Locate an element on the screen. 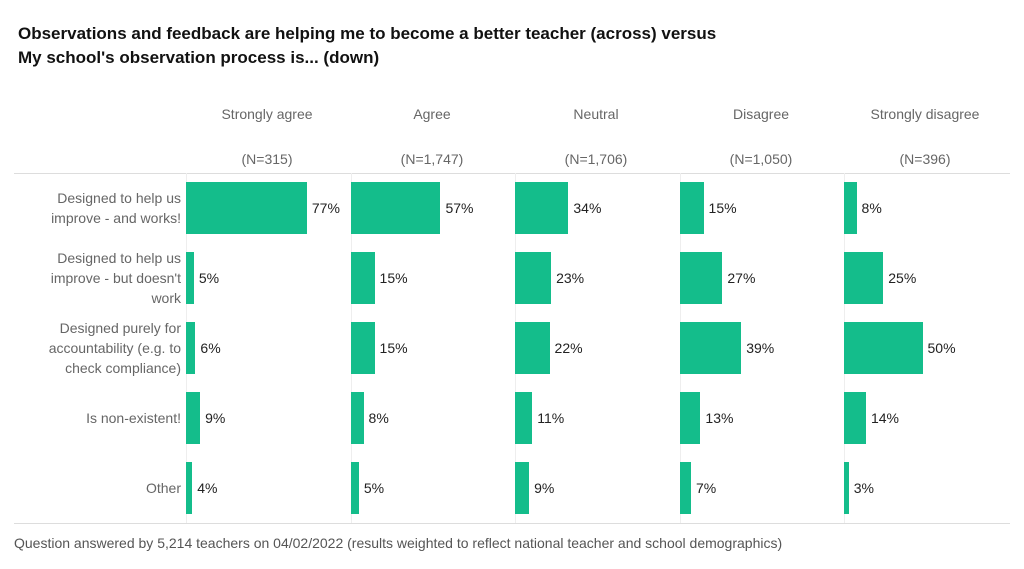 The width and height of the screenshot is (1024, 569). column-header: Agree is located at coordinates (432, 114).